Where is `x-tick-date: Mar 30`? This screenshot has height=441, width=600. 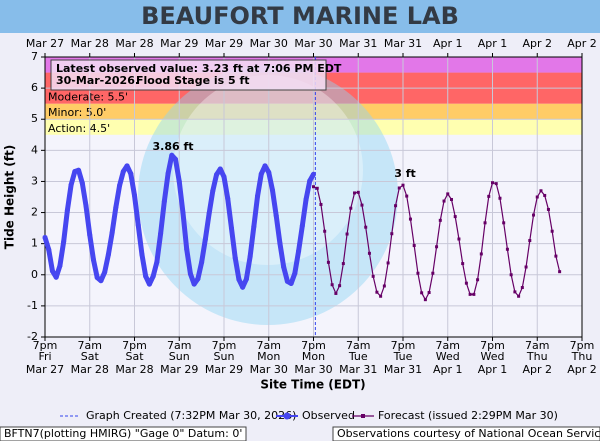
x-tick-date: Mar 30 is located at coordinates (313, 369).